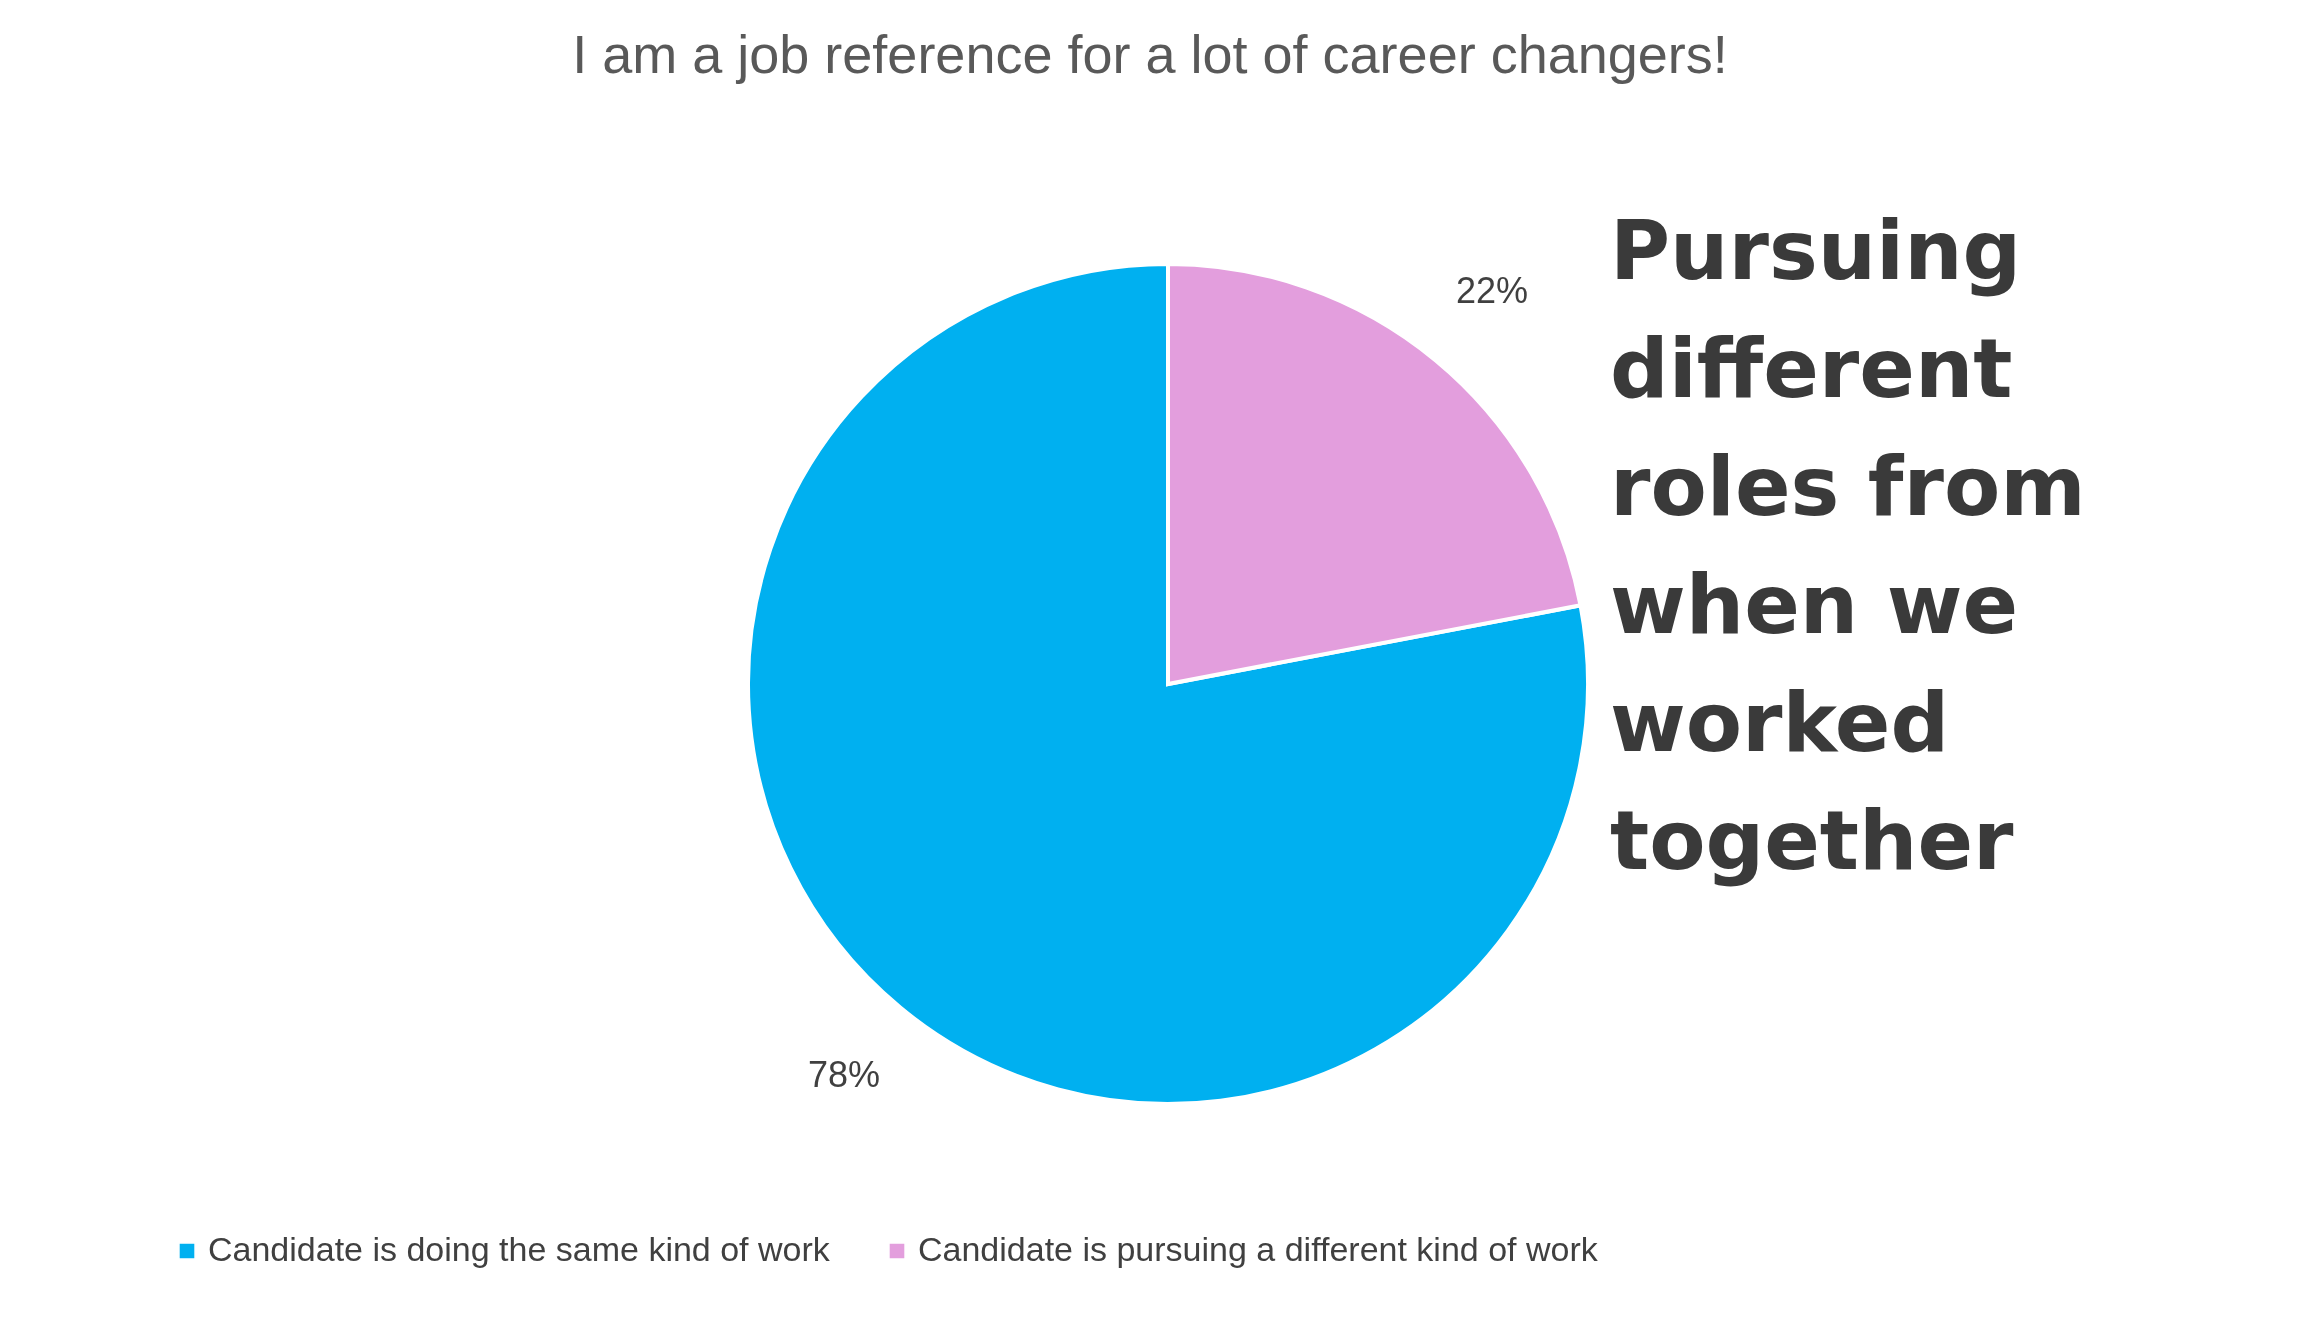  What do you see at coordinates (1491, 291) in the screenshot?
I see `data-label: 22%` at bounding box center [1491, 291].